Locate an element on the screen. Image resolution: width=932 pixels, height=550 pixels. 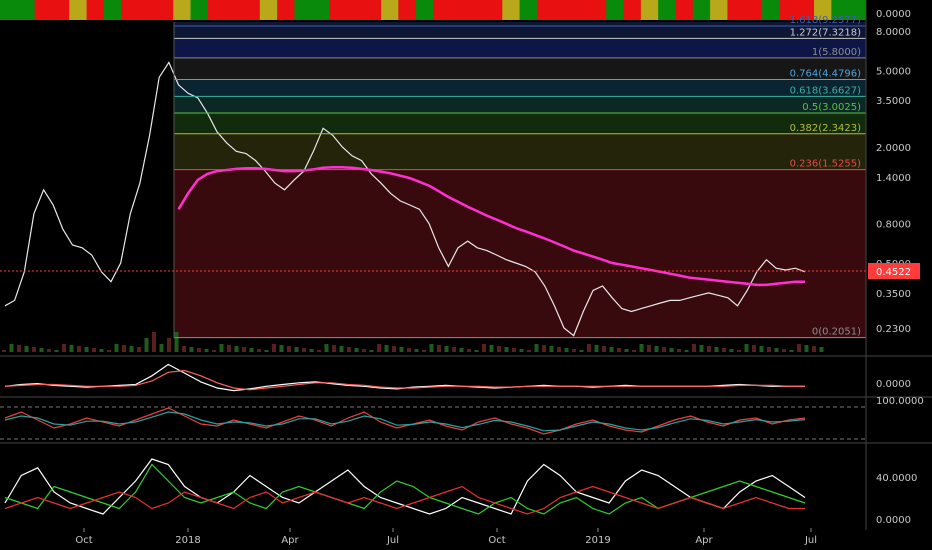
fib-label: 1.272(7.3218) is located at coordinates (826, 32).